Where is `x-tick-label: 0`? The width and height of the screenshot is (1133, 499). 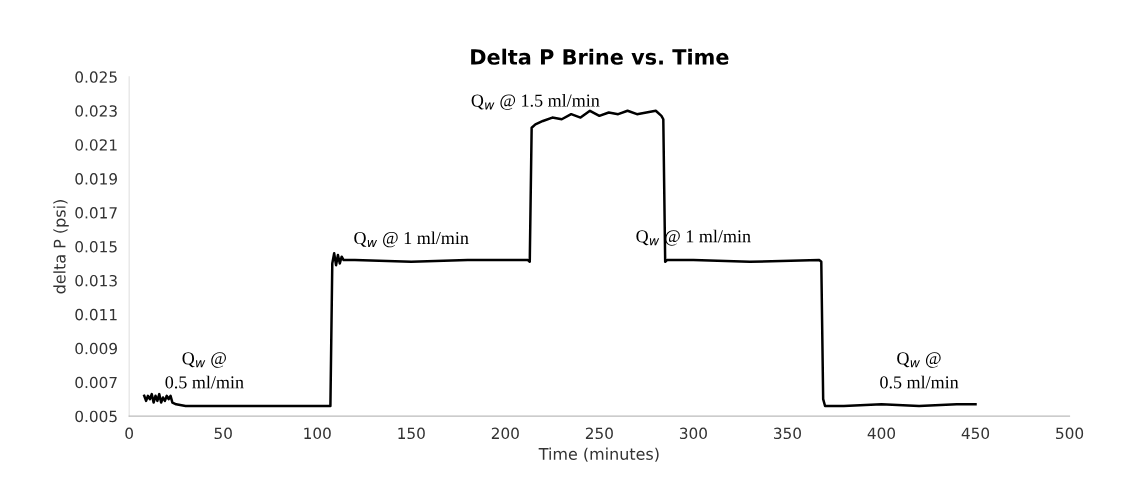
x-tick-label: 0 is located at coordinates (129, 433).